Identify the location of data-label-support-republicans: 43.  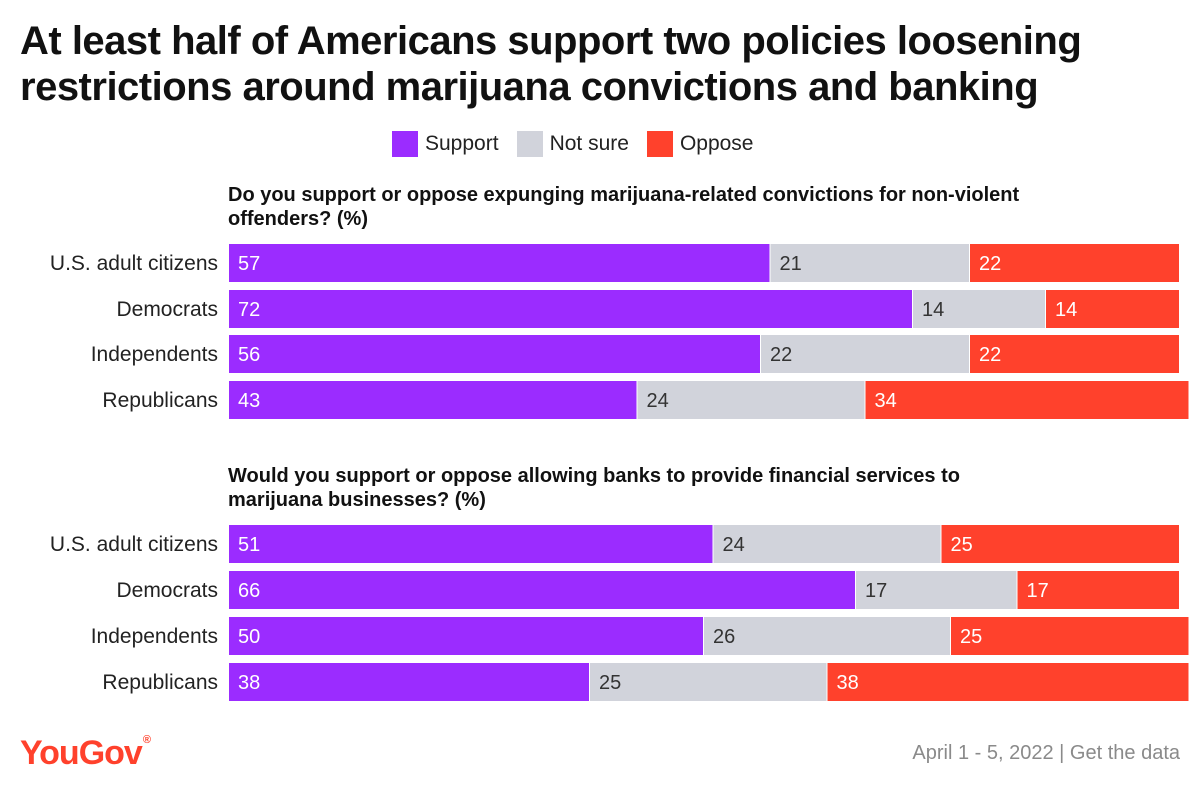
(249, 401).